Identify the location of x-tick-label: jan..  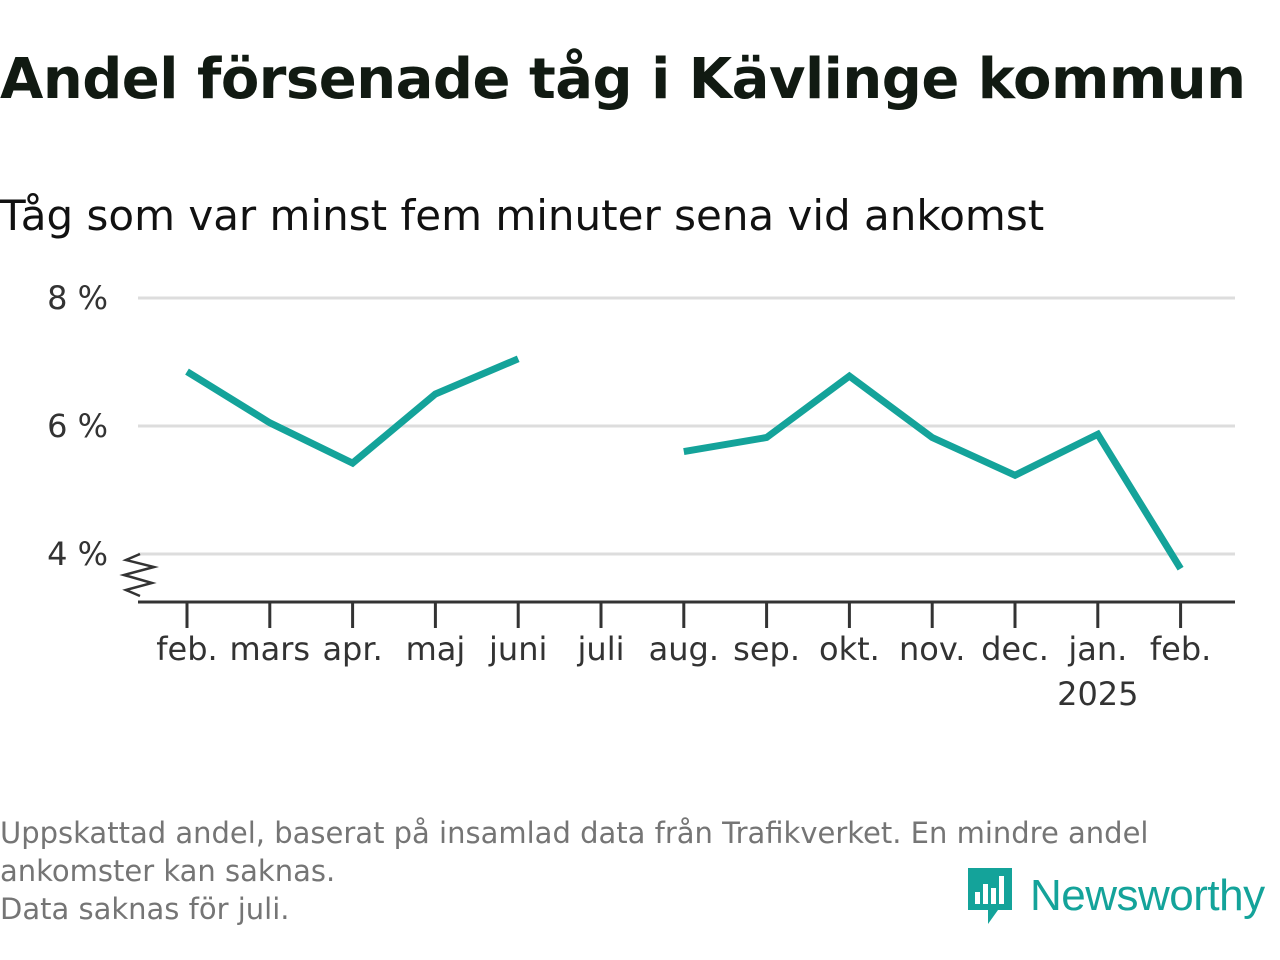
(1097, 649).